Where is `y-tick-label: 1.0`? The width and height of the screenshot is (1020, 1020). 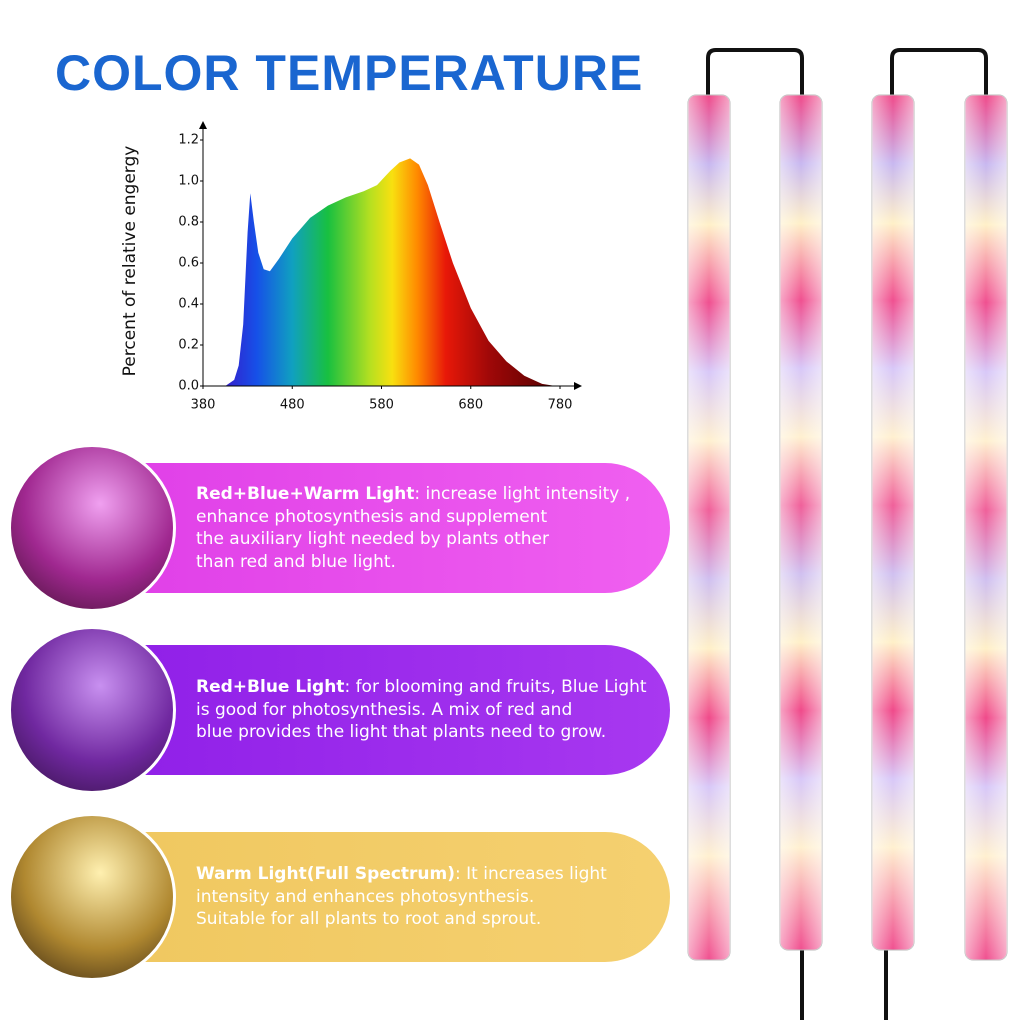
y-tick-label: 1.0 is located at coordinates (188, 181).